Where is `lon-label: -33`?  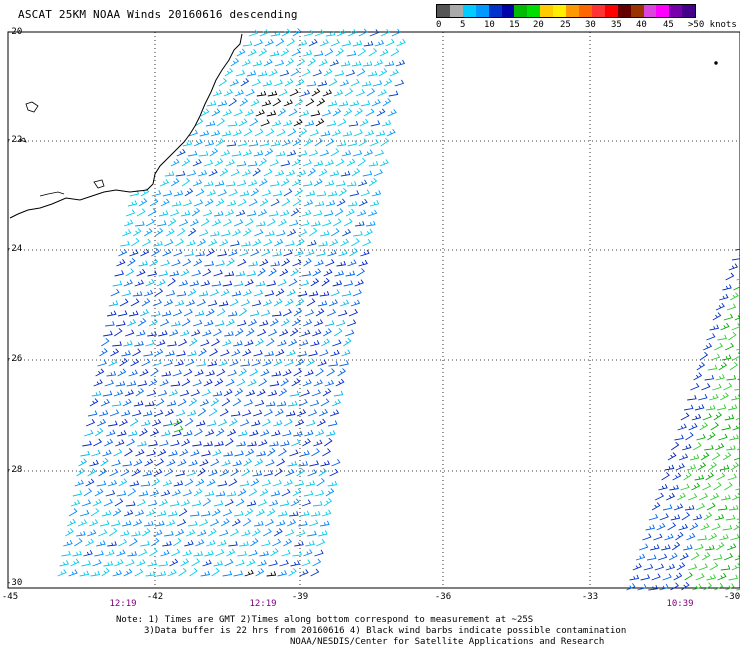
lon-label: -33 is located at coordinates (590, 597).